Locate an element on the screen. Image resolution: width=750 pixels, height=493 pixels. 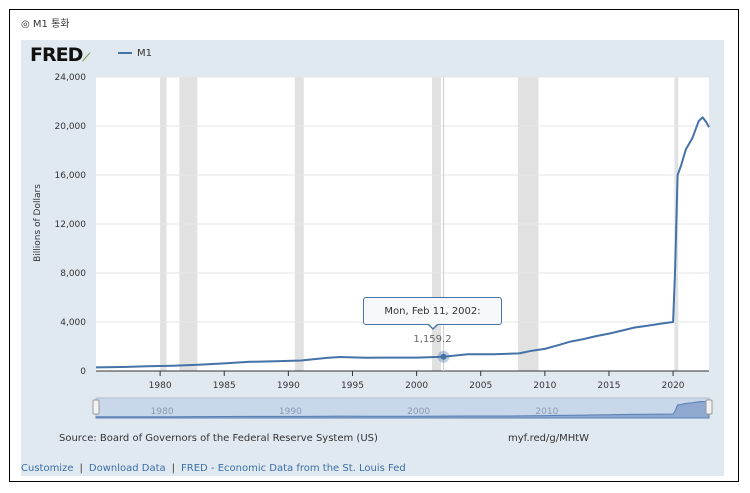
navigator-label: 2000 is located at coordinates (418, 412).